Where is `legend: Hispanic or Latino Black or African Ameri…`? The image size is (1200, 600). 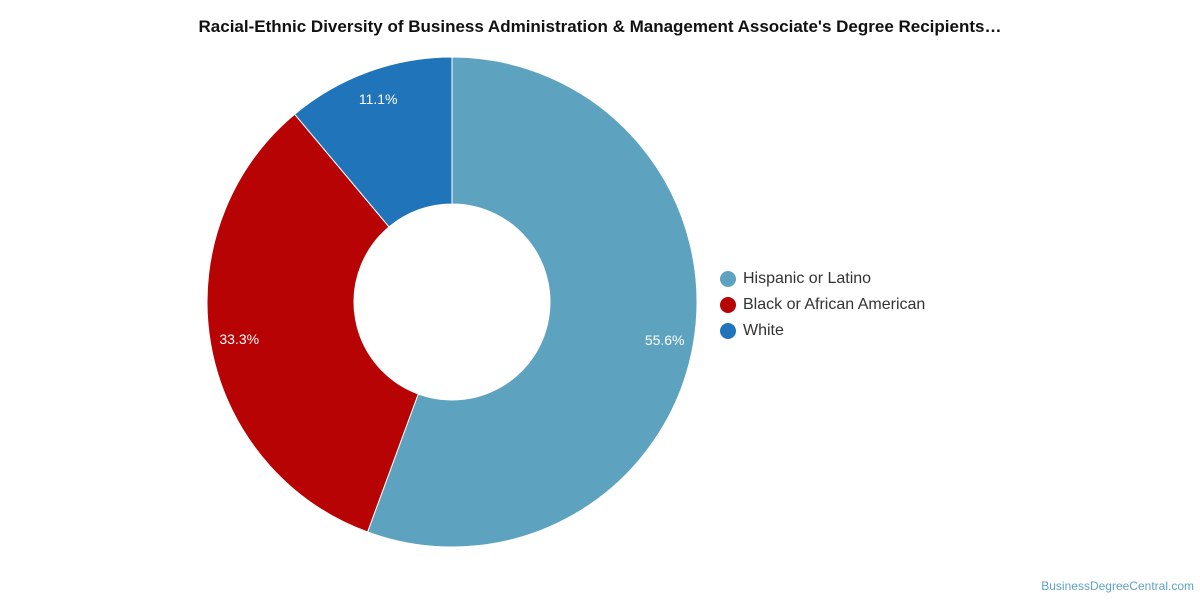 legend: Hispanic or Latino Black or African Ameri… is located at coordinates (822, 305).